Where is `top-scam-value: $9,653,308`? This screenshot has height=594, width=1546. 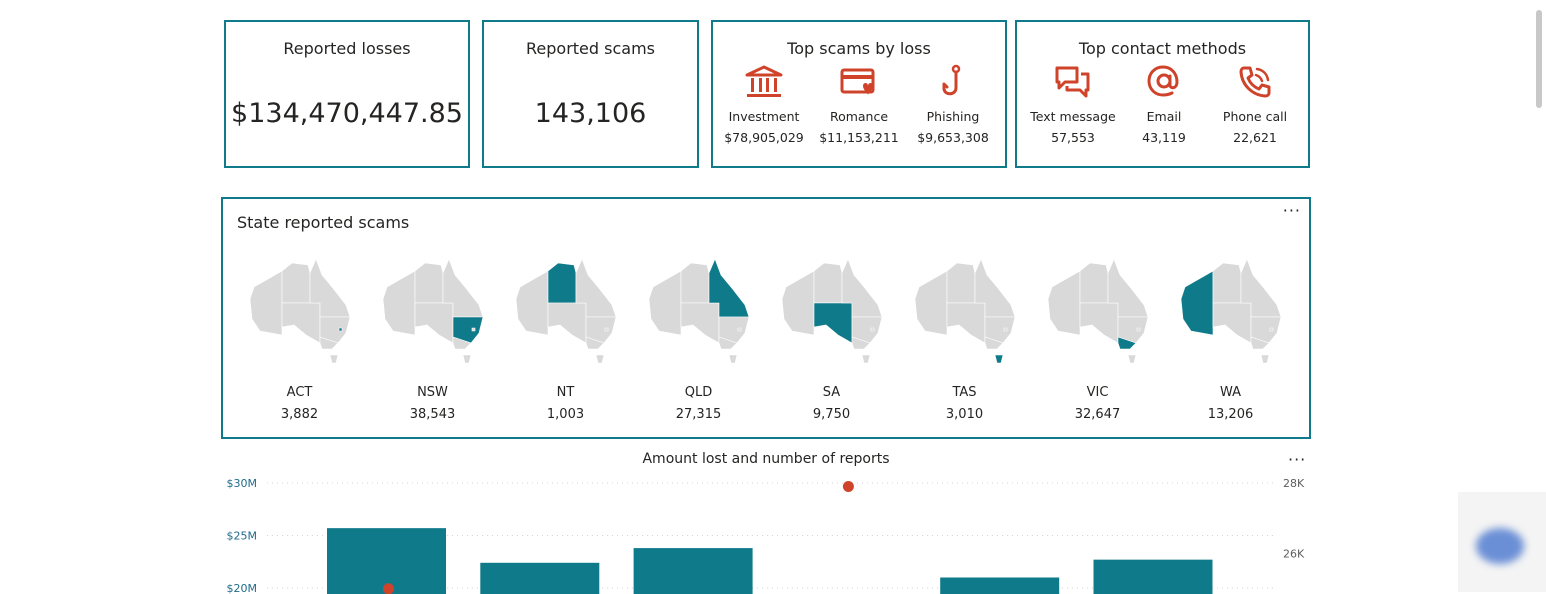 top-scam-value: $9,653,308 is located at coordinates (953, 137).